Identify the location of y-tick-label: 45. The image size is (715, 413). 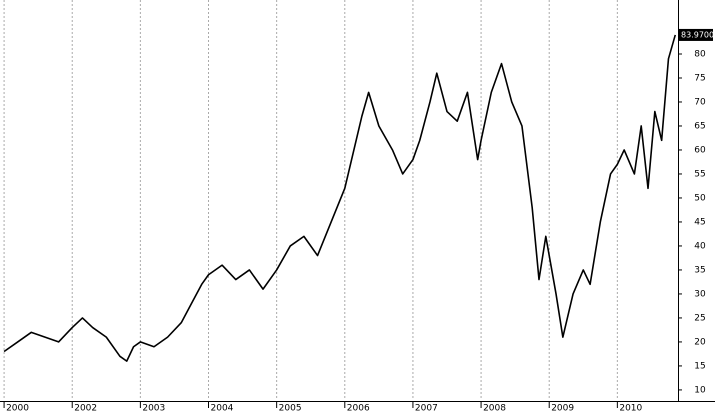
(699, 222).